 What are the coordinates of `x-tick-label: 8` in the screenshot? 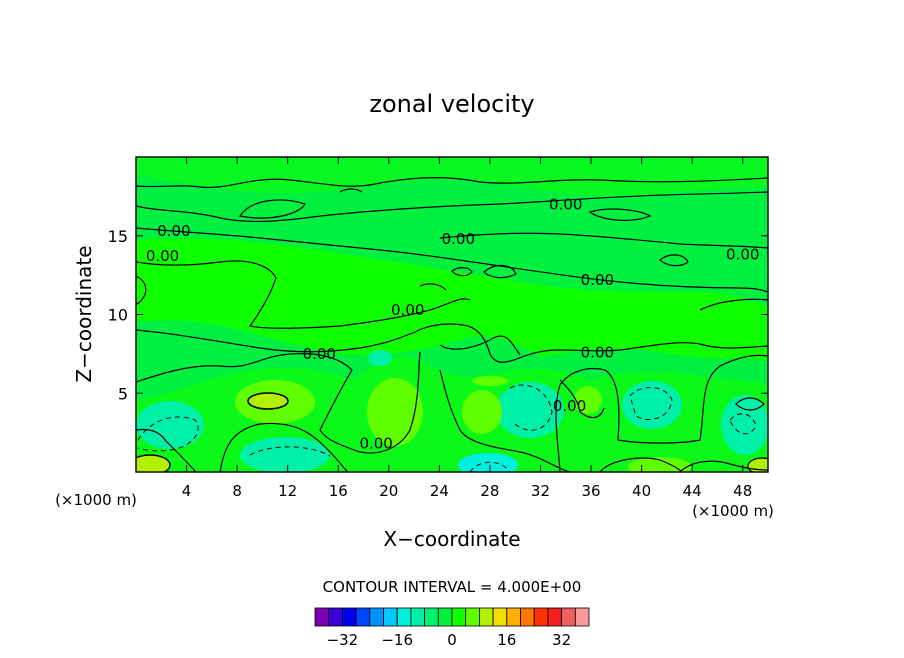 It's located at (237, 491).